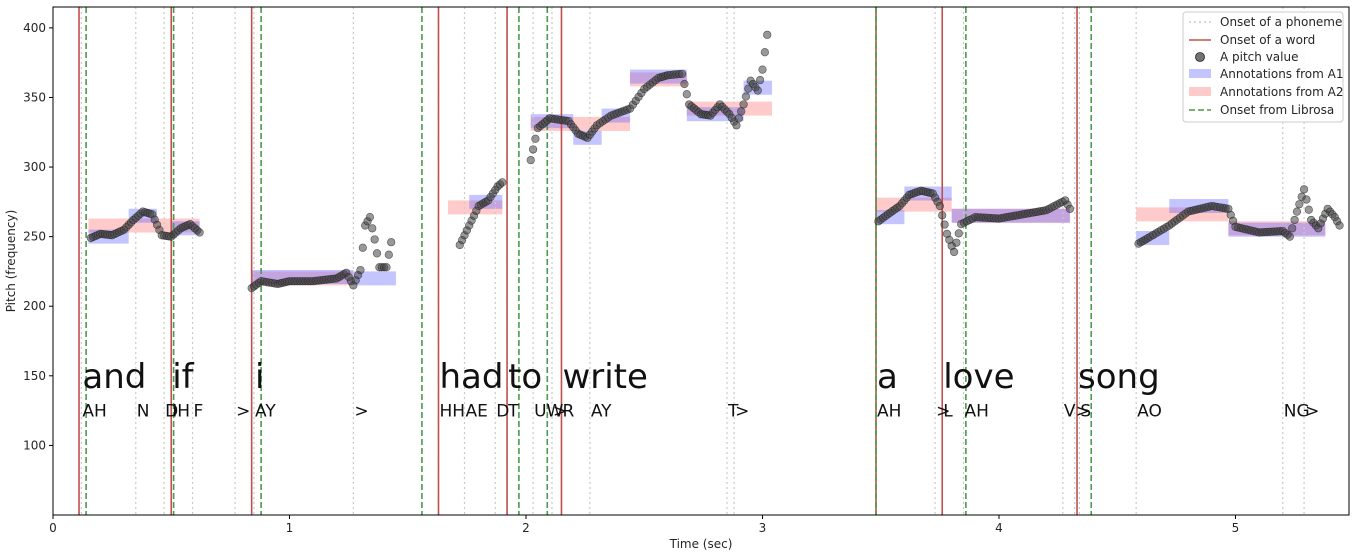  Describe the element at coordinates (1200, 57) in the screenshot. I see `legend-swatch-pitch` at that location.